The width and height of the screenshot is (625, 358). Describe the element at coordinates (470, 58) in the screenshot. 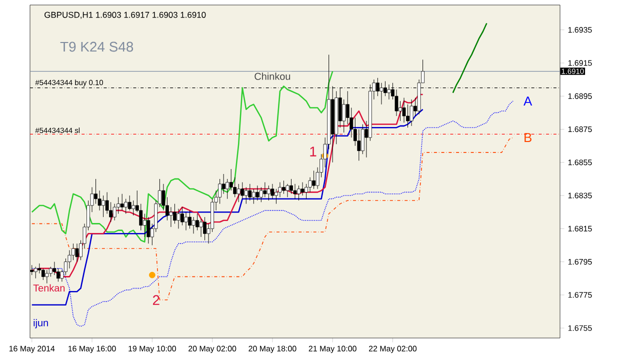

I see `line-series` at that location.